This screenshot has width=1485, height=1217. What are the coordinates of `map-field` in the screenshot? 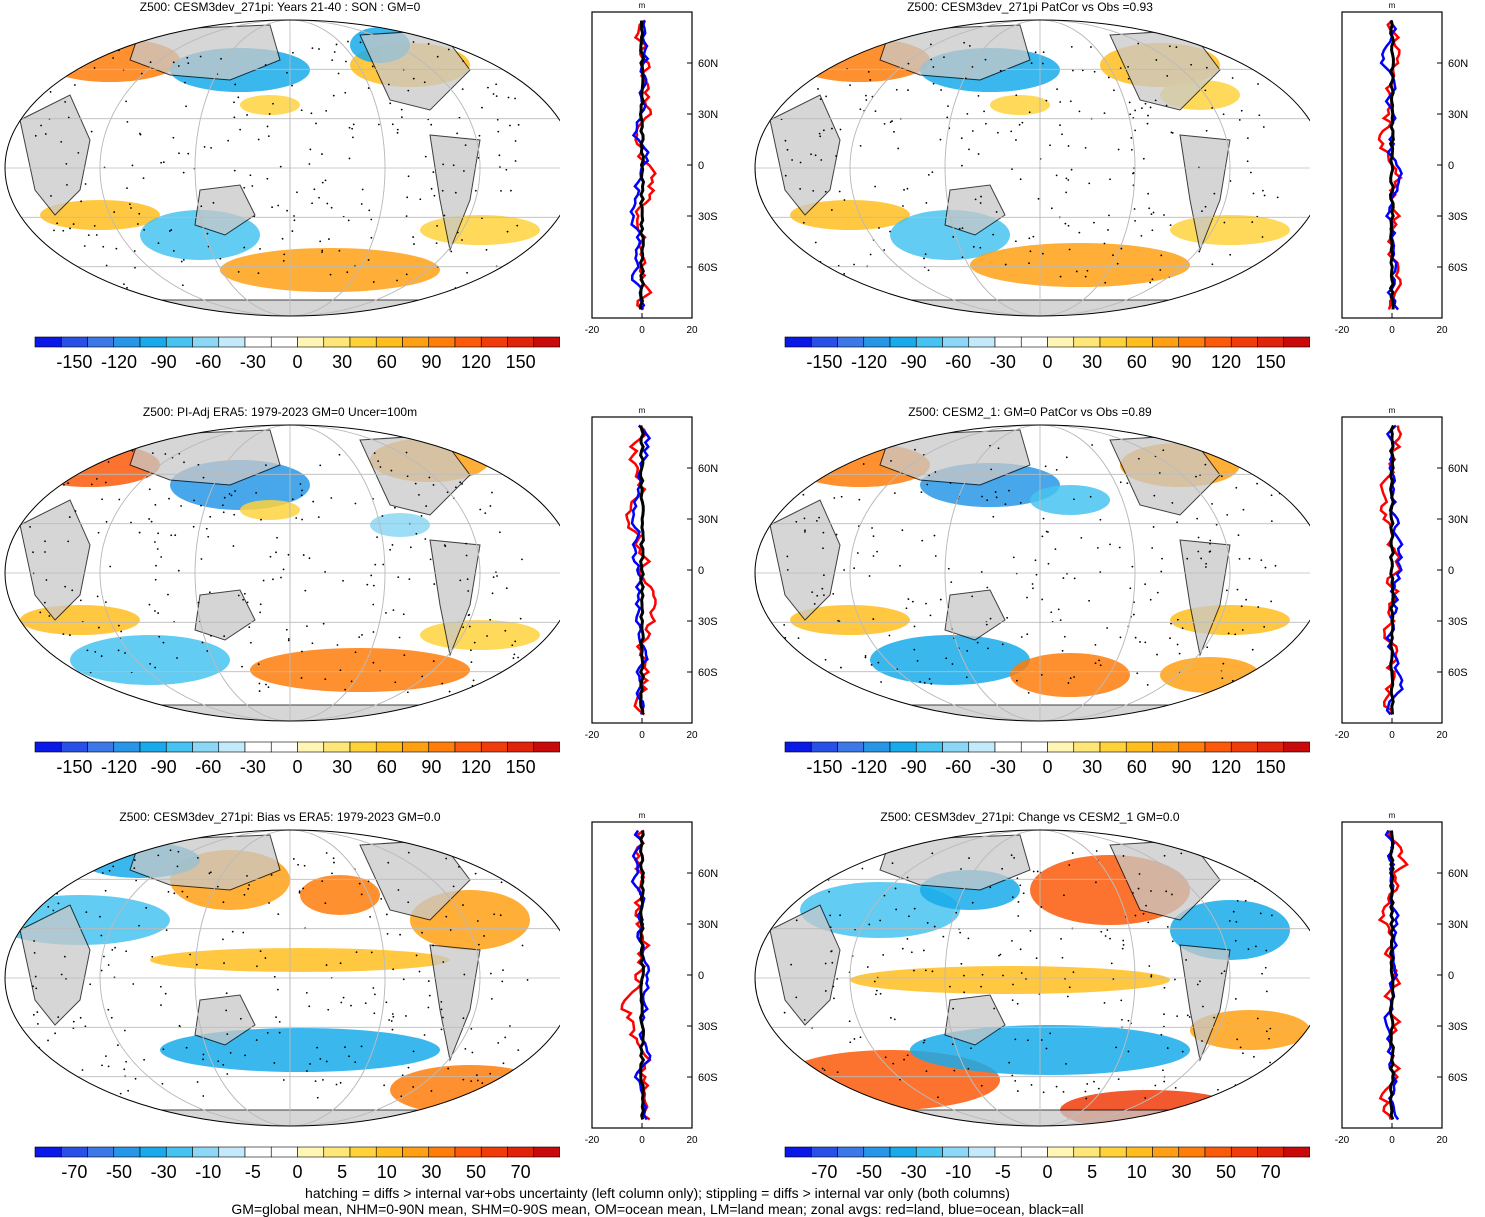 It's located at (1032, 573).